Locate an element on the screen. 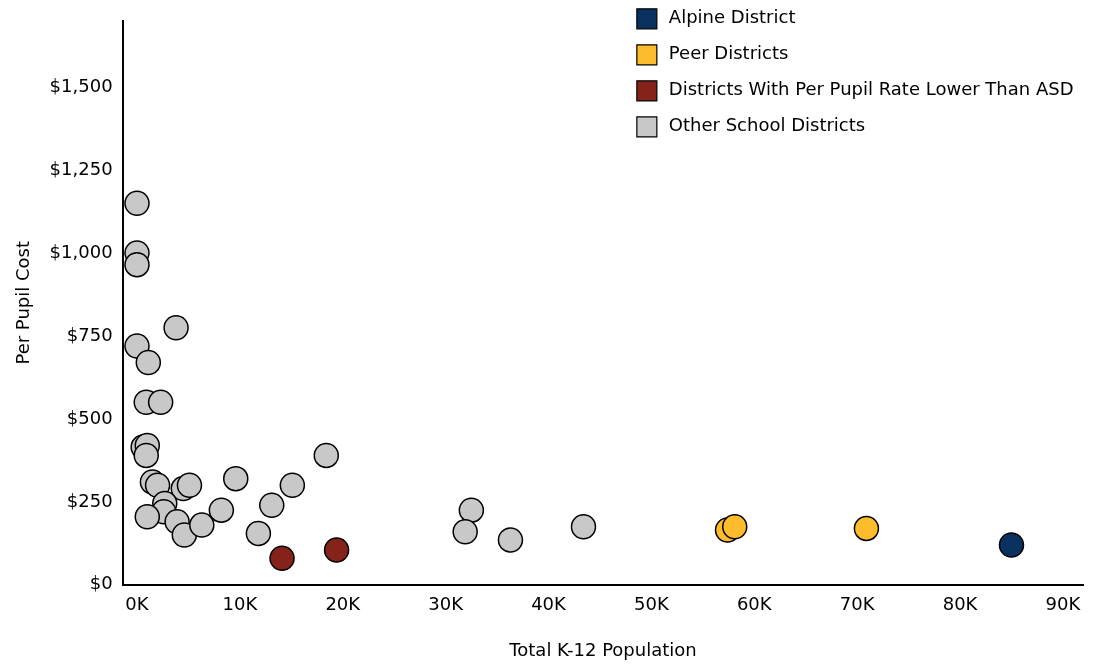 This screenshot has width=1097, height=666. x-tick-label: 20K is located at coordinates (343, 604).